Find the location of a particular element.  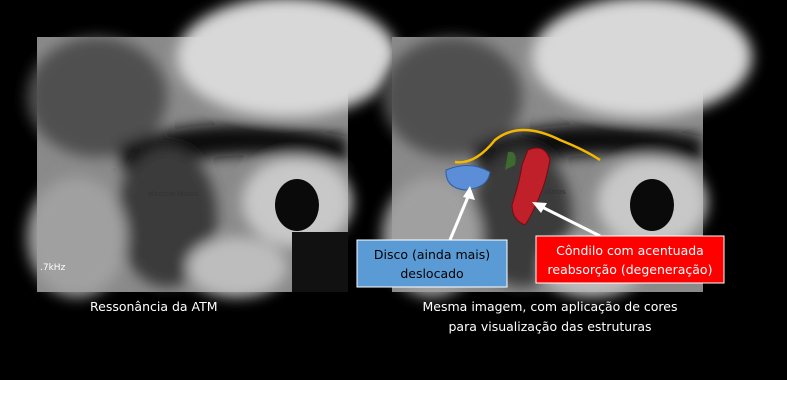

disc-label: deslocado is located at coordinates (431, 273).